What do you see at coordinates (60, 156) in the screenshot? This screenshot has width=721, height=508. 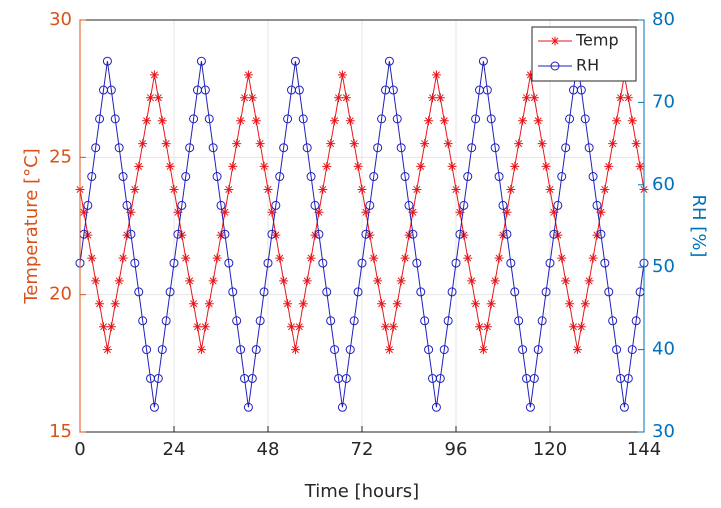 I see `y-tick-label: 25` at bounding box center [60, 156].